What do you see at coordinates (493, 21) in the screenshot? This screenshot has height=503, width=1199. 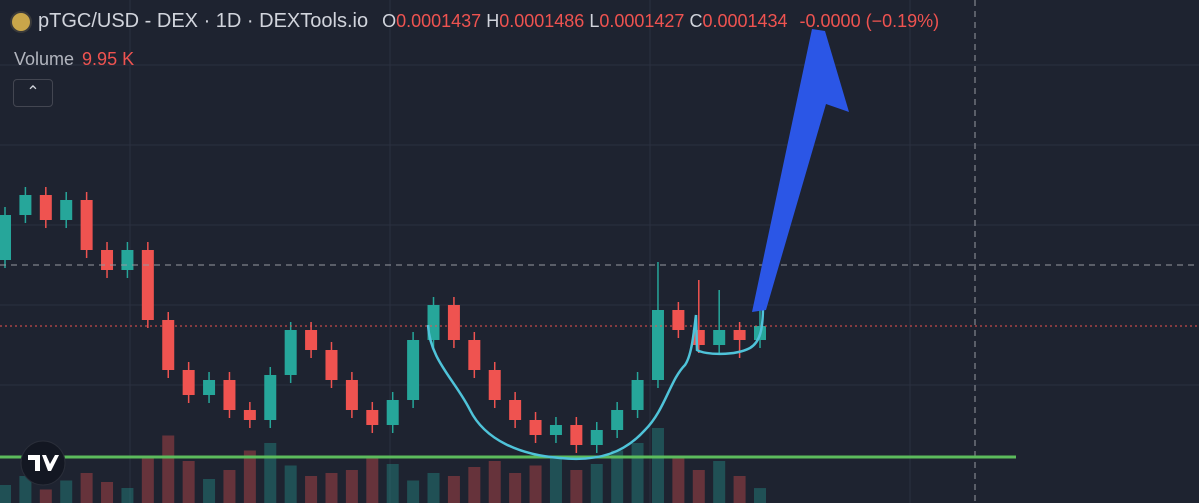 I see `ohlc-label: H` at bounding box center [493, 21].